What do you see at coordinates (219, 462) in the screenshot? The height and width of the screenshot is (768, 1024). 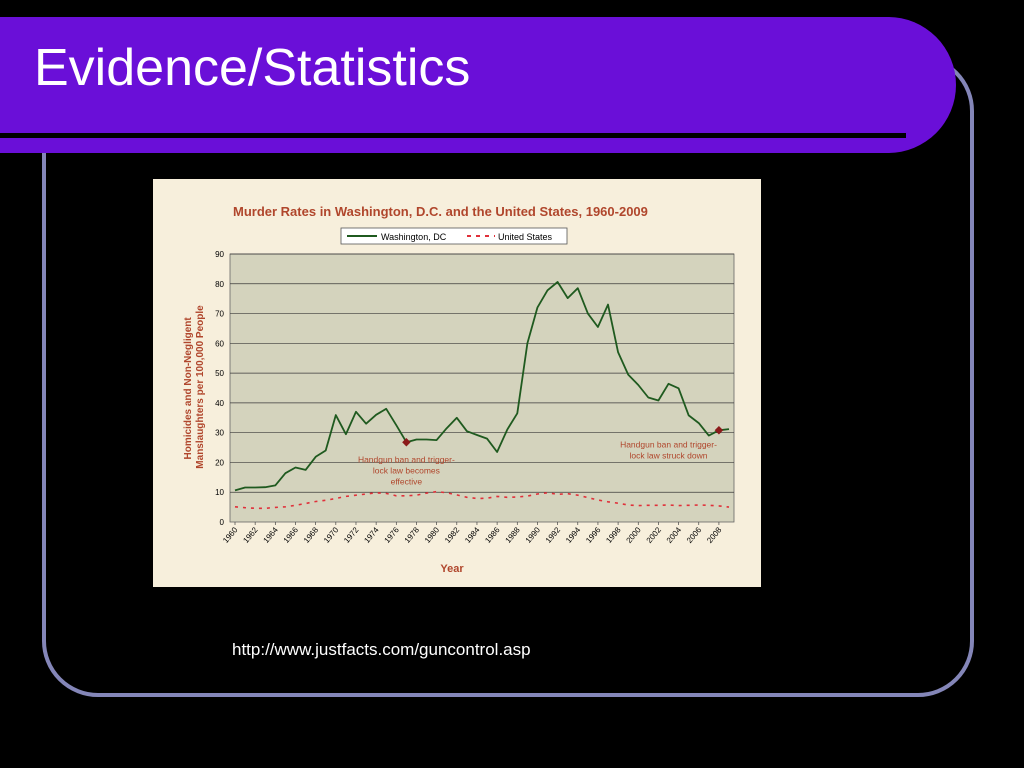 I see `y-tick-label-20: 20` at bounding box center [219, 462].